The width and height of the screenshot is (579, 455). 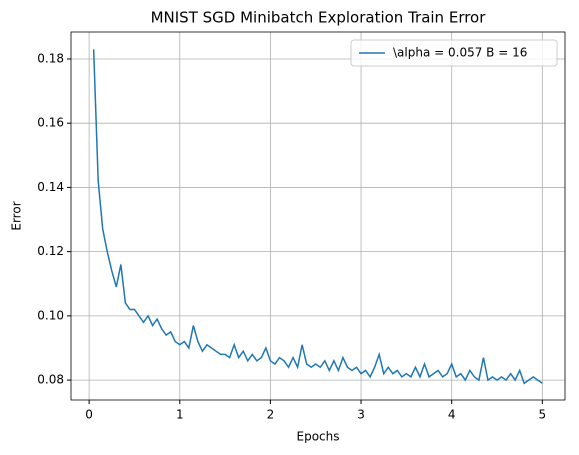 What do you see at coordinates (361, 415) in the screenshot?
I see `x-tick-label: 3` at bounding box center [361, 415].